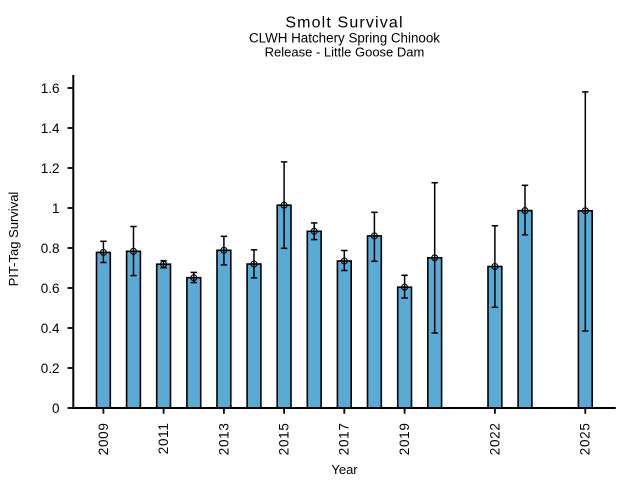  What do you see at coordinates (344, 37) in the screenshot?
I see `svg-text: CLWH Hatchery Spring Chinook` at bounding box center [344, 37].